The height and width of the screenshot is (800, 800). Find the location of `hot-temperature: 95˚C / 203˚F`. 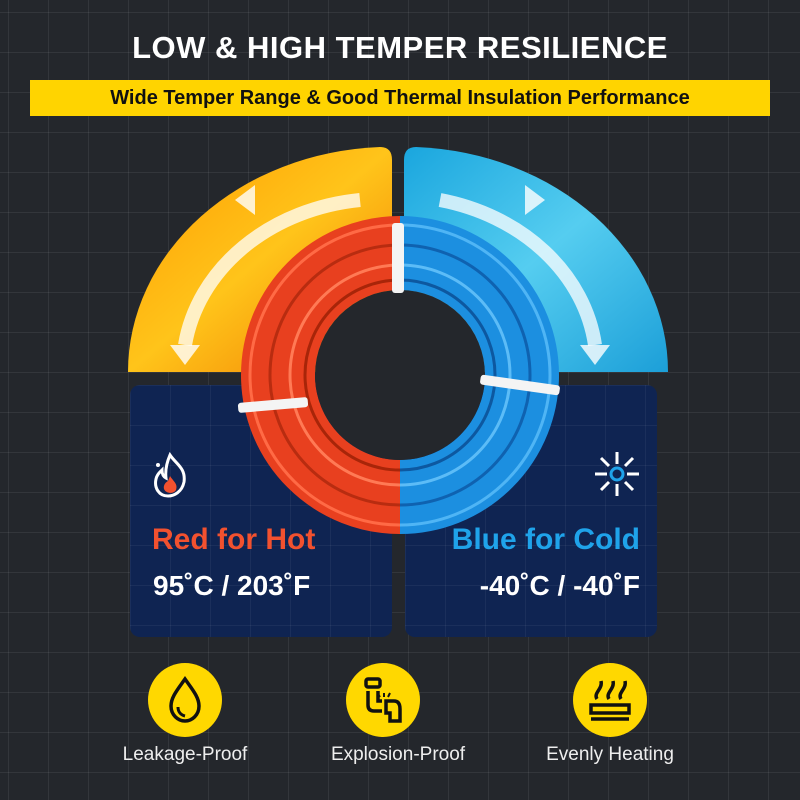

hot-temperature: 95˚C / 203˚F is located at coordinates (232, 585).